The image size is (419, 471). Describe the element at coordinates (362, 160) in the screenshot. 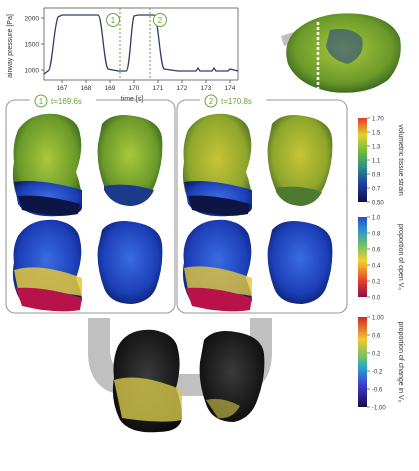

I see `colorbar-strain-gradient` at that location.